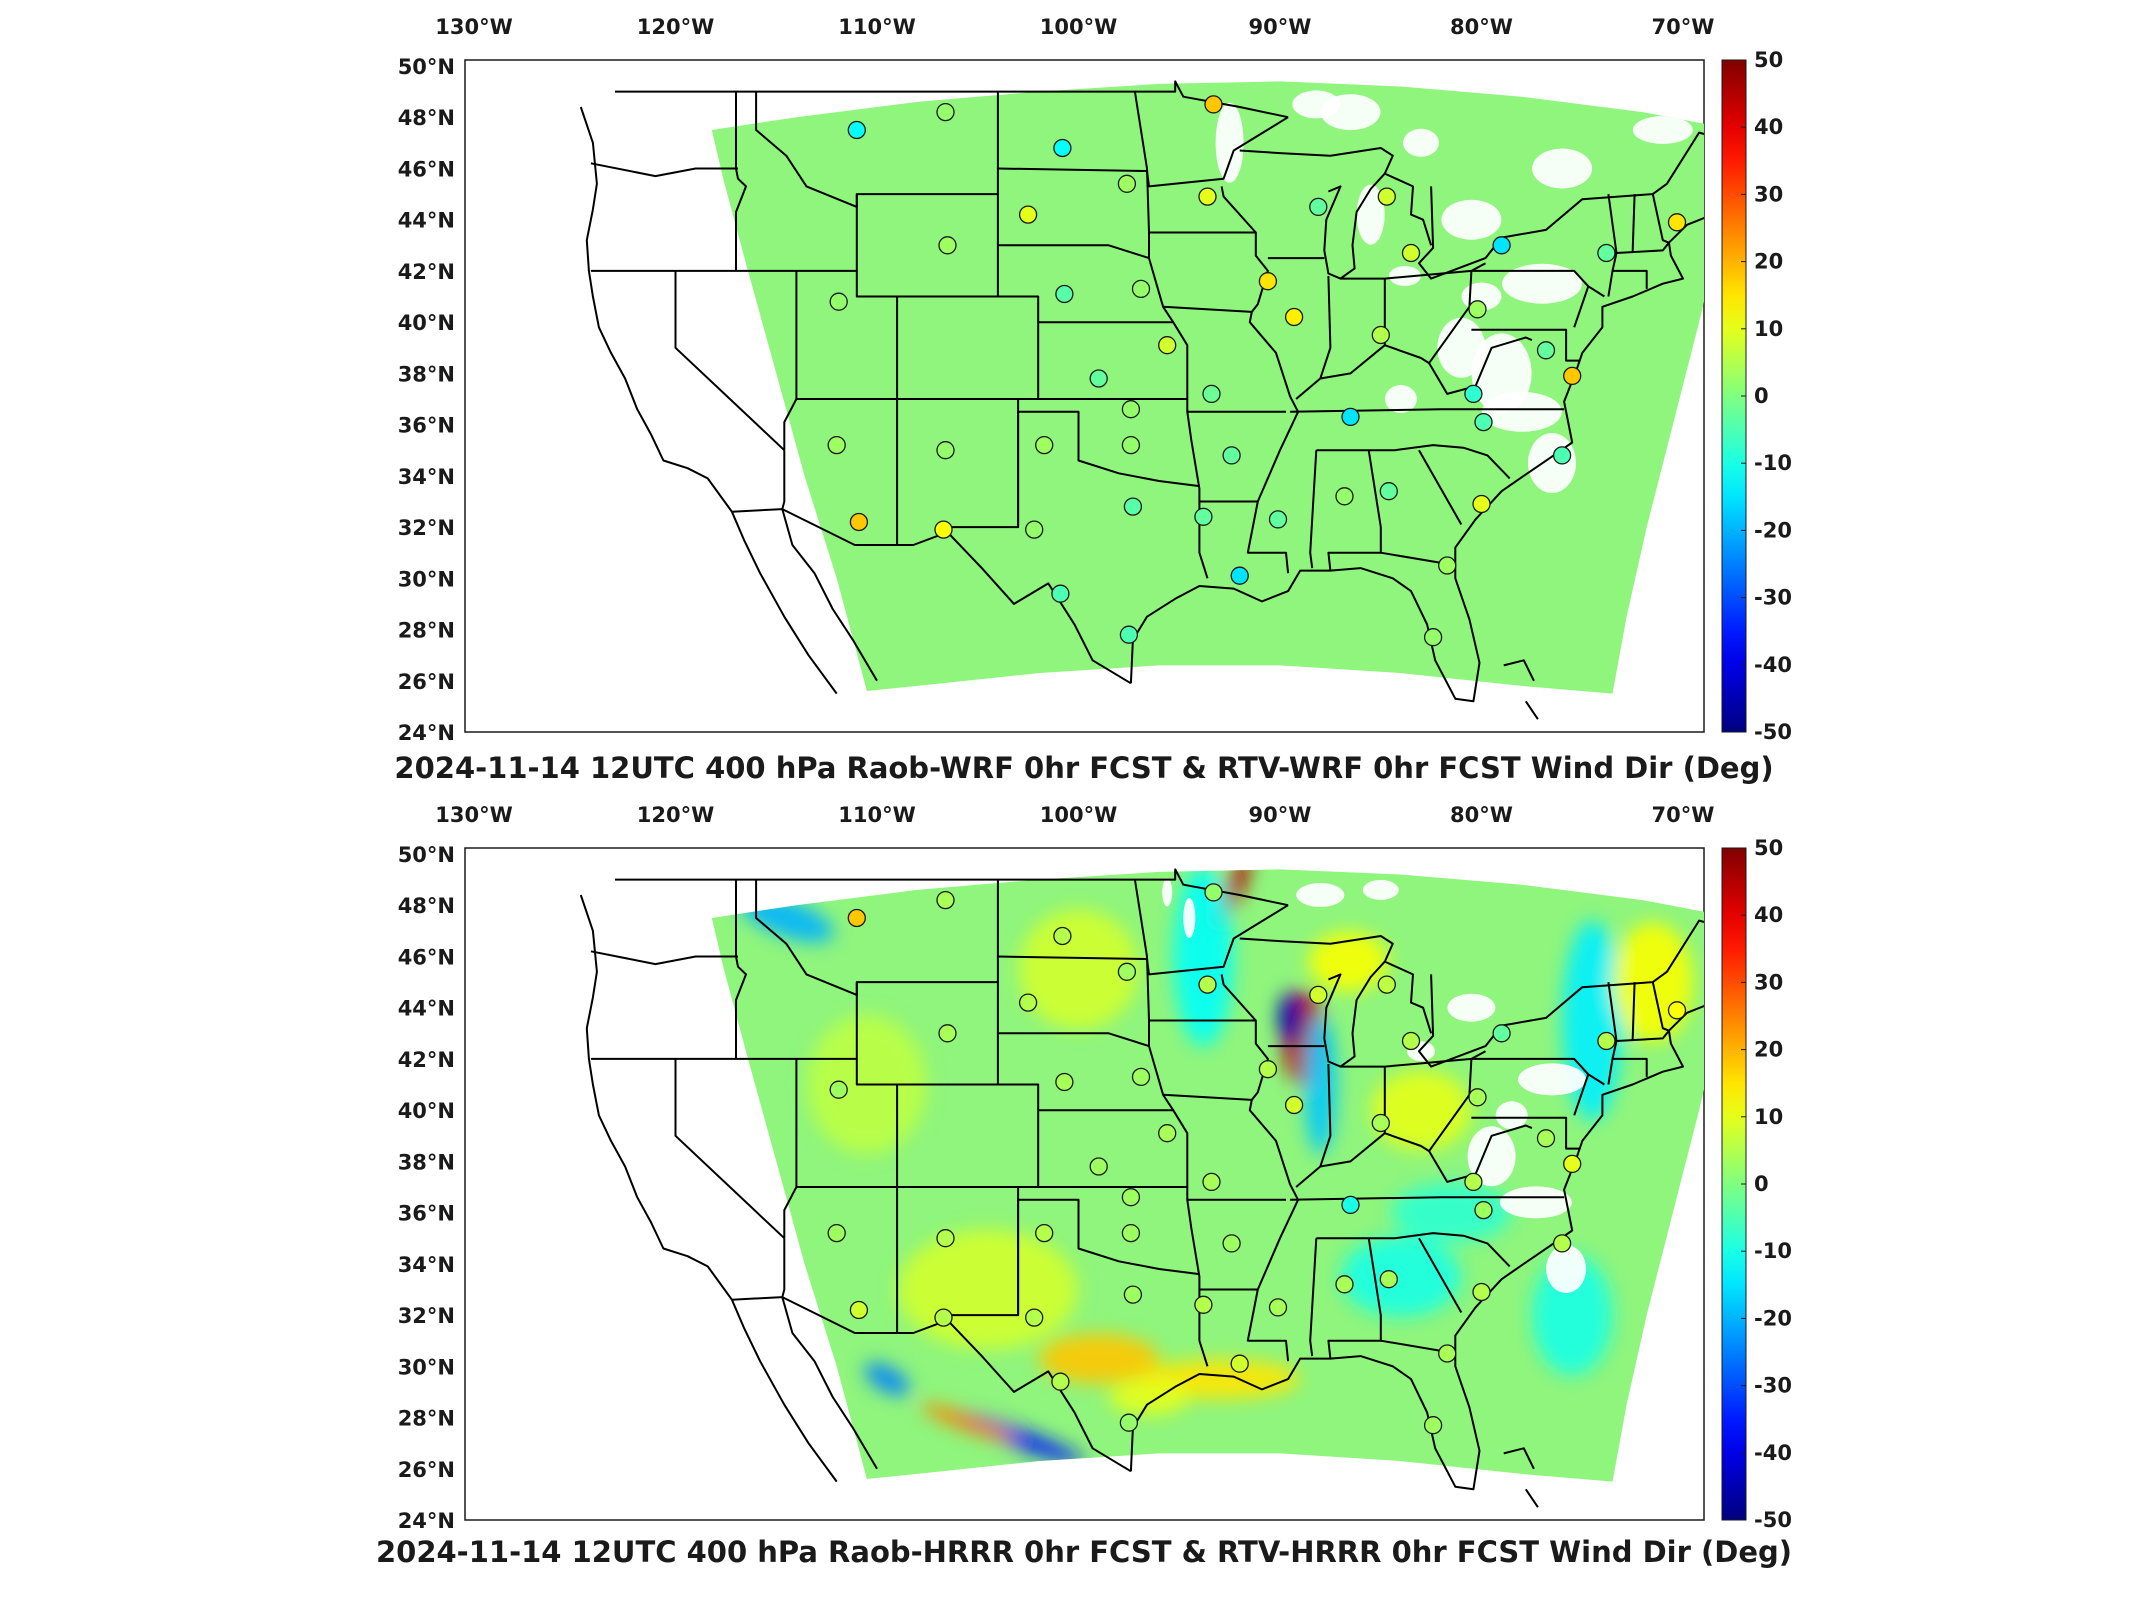  What do you see at coordinates (1768, 127) in the screenshot?
I see `colorbar-tick-label: 40` at bounding box center [1768, 127].